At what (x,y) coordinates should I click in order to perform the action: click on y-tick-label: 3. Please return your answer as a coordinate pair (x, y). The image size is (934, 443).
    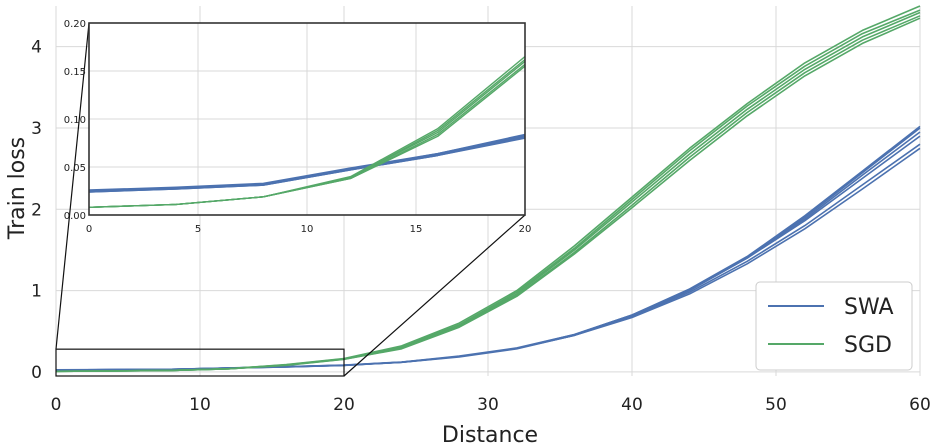
    Looking at the image, I should click on (36, 129).